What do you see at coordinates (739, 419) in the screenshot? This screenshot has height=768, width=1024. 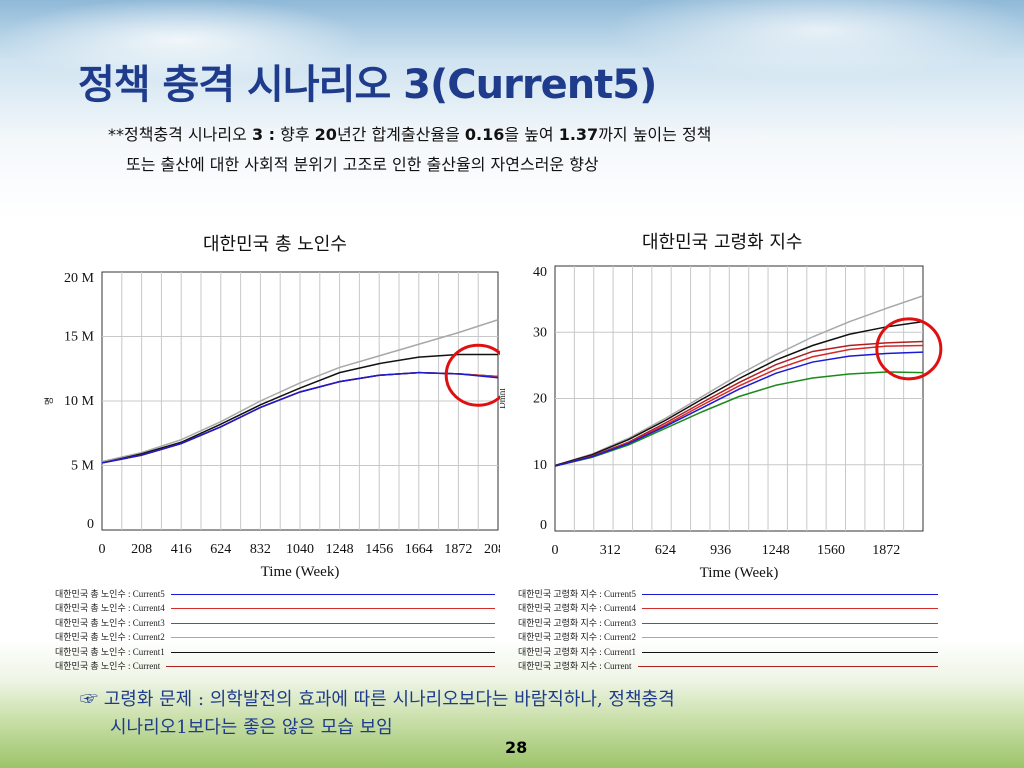 I see `series-line-current3` at bounding box center [739, 419].